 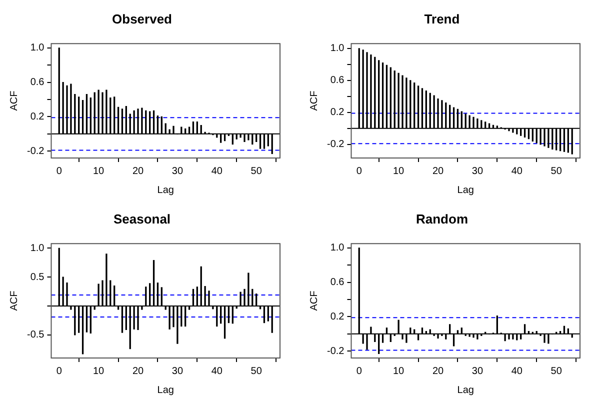 I want to click on chart-title: Seasonal, so click(x=142, y=218).